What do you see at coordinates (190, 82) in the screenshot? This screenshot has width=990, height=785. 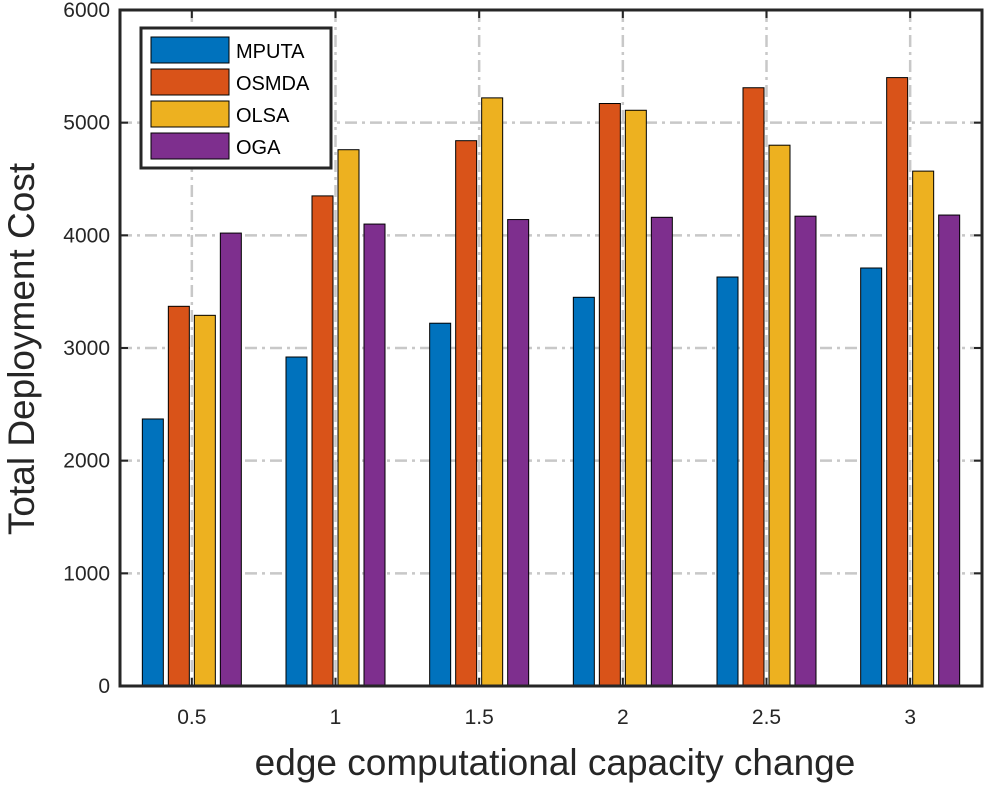 I see `legend-swatch-osmda` at bounding box center [190, 82].